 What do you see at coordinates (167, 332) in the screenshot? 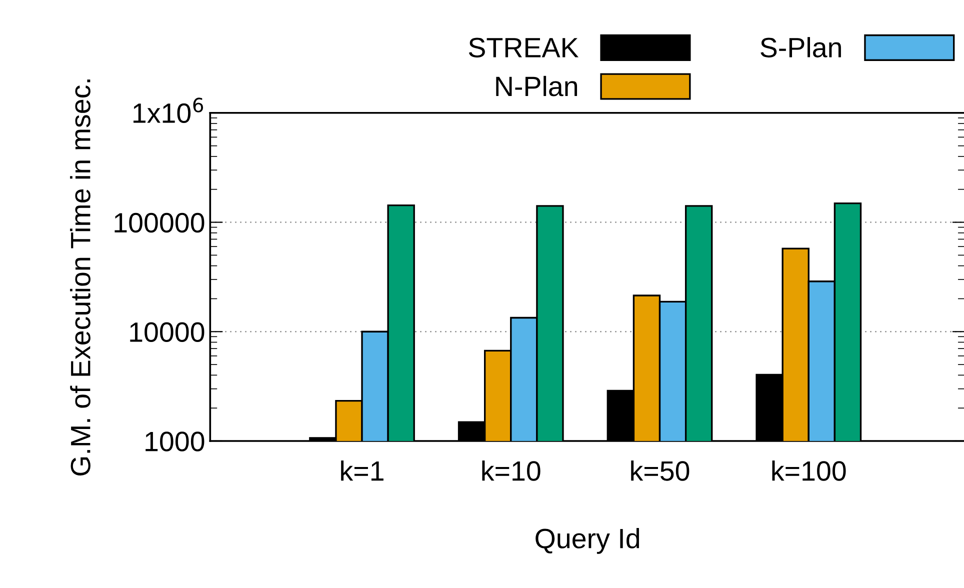
I see `y-tick-label: 10000` at bounding box center [167, 332].